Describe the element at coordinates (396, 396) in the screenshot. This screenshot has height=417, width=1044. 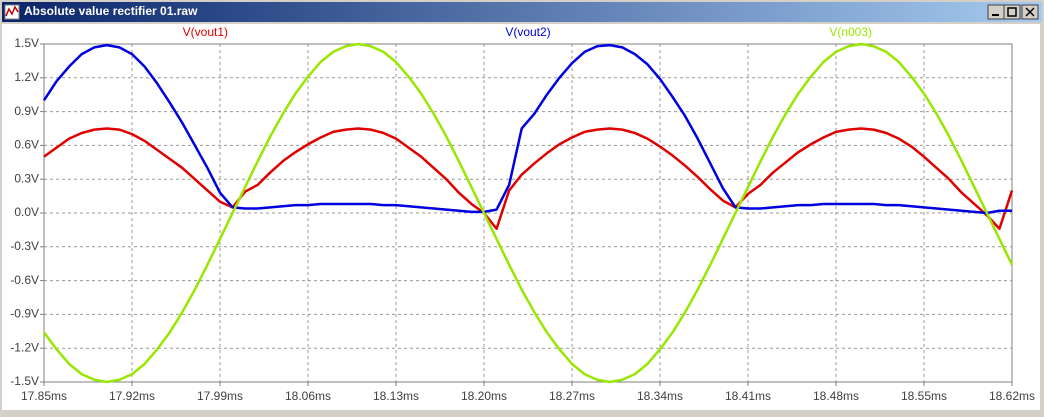
I see `x-tick-label: 18.13ms` at that location.